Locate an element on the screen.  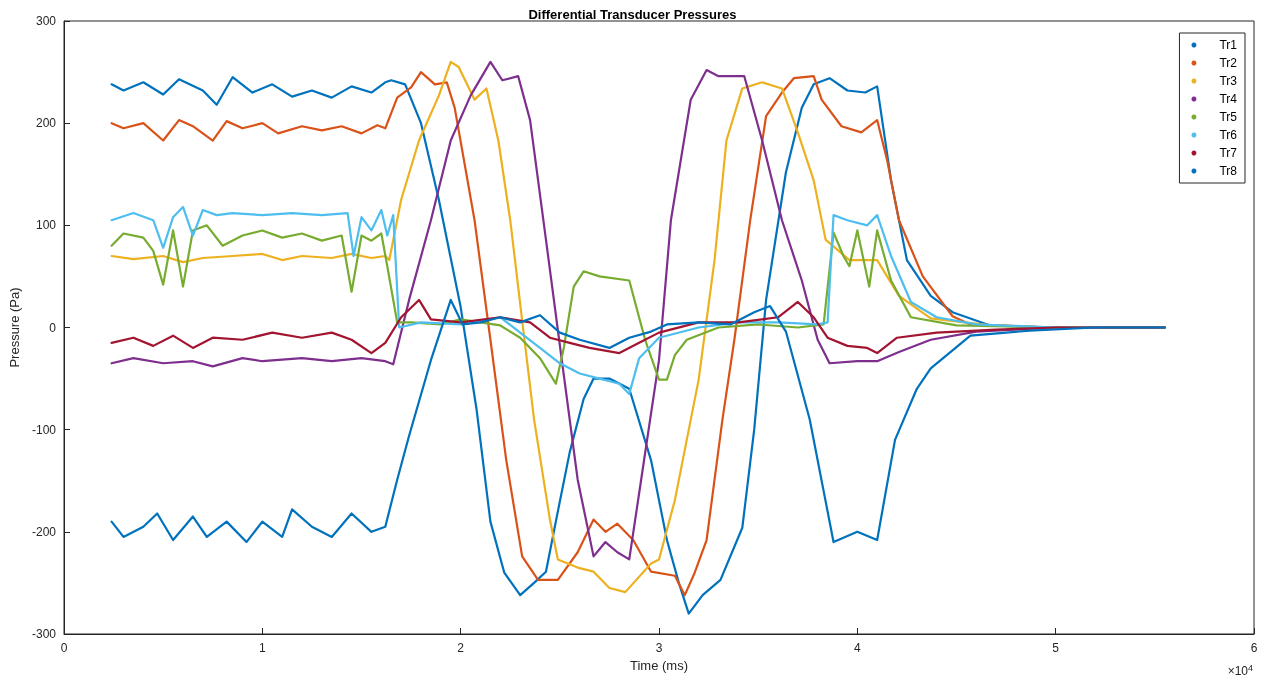
chart-title: Differential Transducer Pressures is located at coordinates (632, 14).